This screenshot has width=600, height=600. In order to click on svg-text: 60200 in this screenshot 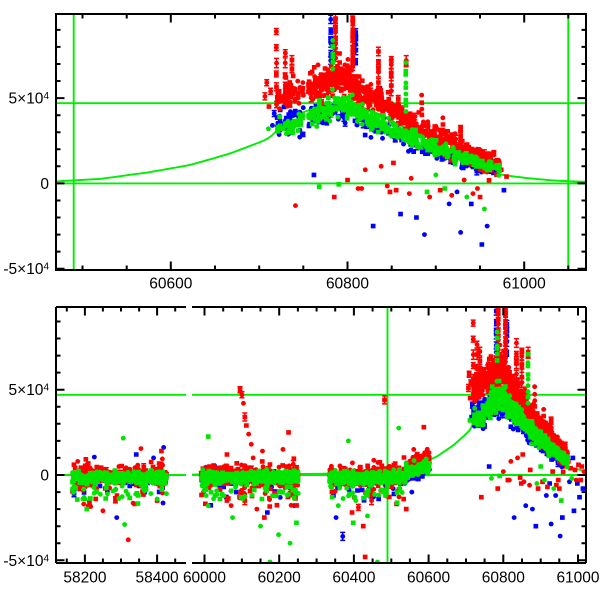, I will do `click(279, 578)`.